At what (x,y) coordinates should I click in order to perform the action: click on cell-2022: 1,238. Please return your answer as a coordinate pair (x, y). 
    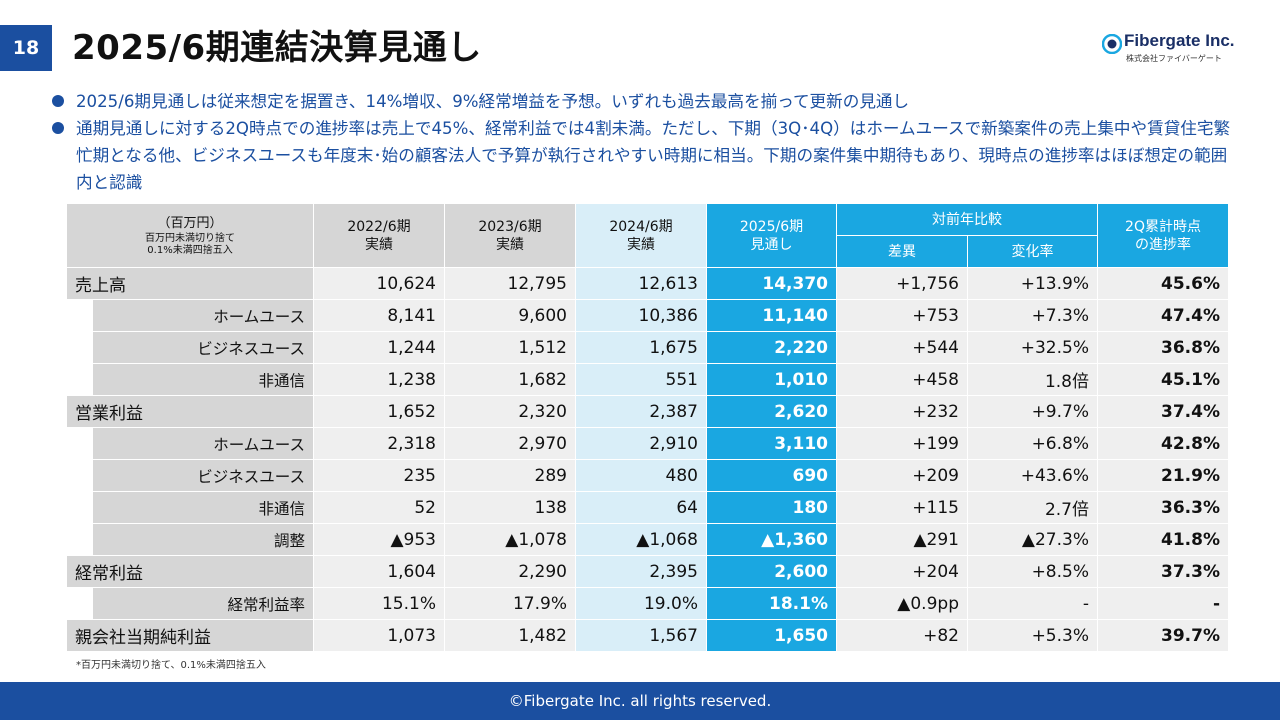
    Looking at the image, I should click on (379, 379).